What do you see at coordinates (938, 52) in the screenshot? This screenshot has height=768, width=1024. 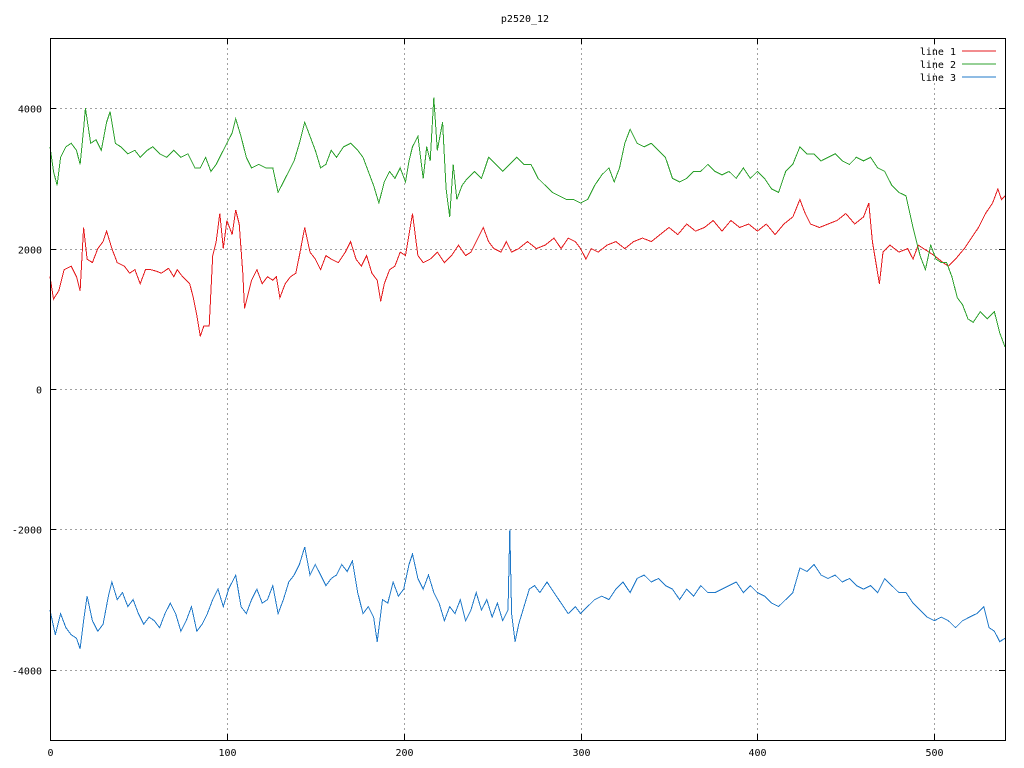 I see `legend-label: line 1` at bounding box center [938, 52].